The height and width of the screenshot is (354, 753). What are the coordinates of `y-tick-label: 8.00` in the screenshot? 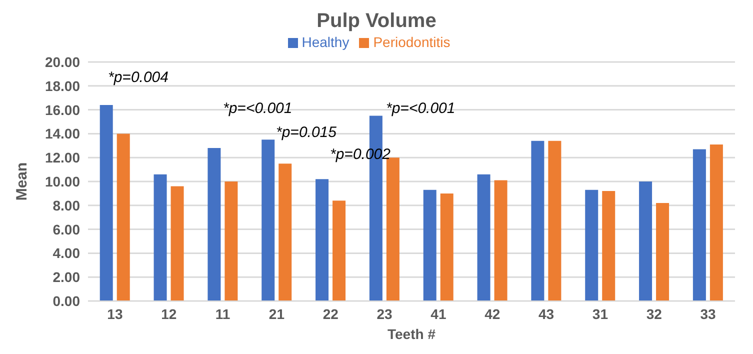 It's located at (66, 205).